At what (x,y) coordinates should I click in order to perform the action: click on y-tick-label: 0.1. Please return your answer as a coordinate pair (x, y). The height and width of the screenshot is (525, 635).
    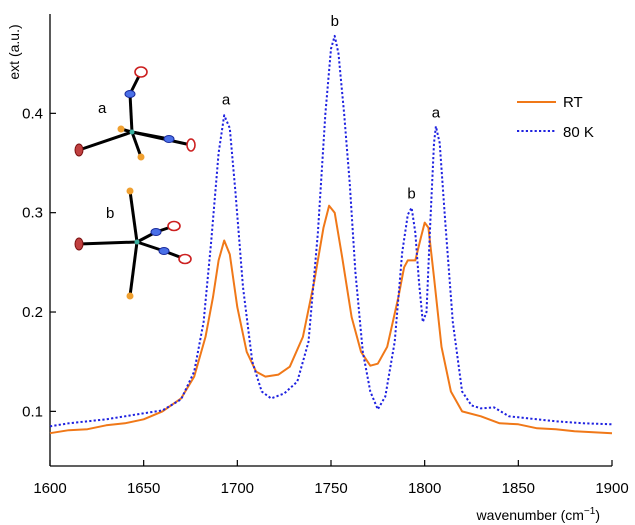
    Looking at the image, I should click on (32, 411).